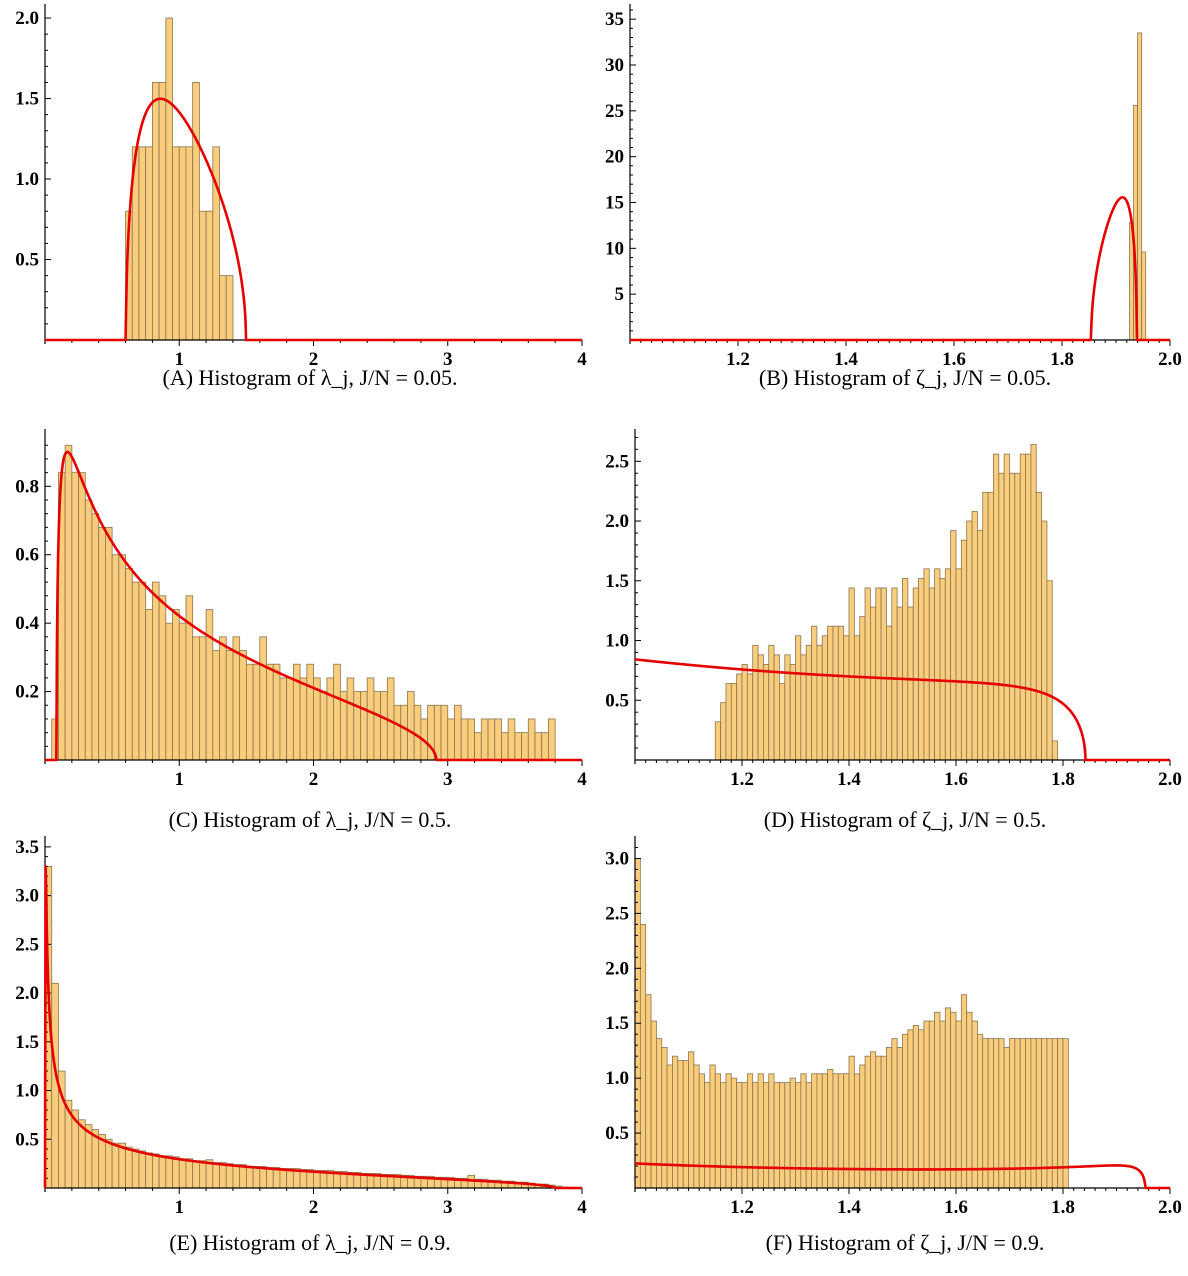 This screenshot has height=1276, width=1188. I want to click on y-tick-label: 0.6, so click(27, 555).